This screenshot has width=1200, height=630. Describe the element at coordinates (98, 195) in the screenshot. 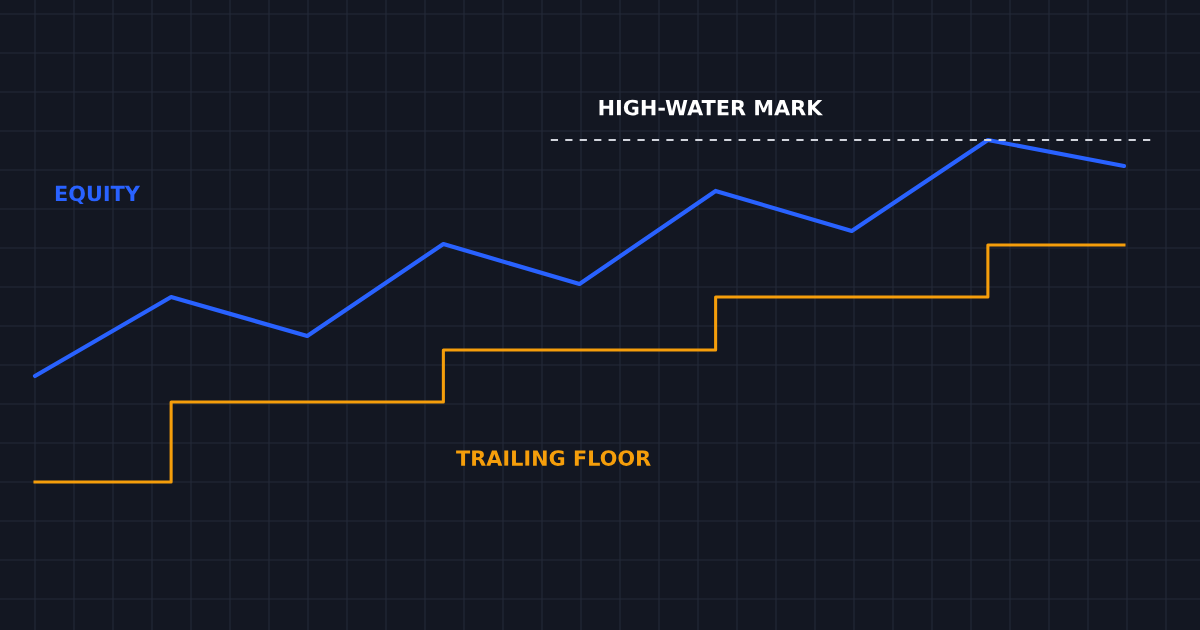

I see `text: EQUITY` at that location.